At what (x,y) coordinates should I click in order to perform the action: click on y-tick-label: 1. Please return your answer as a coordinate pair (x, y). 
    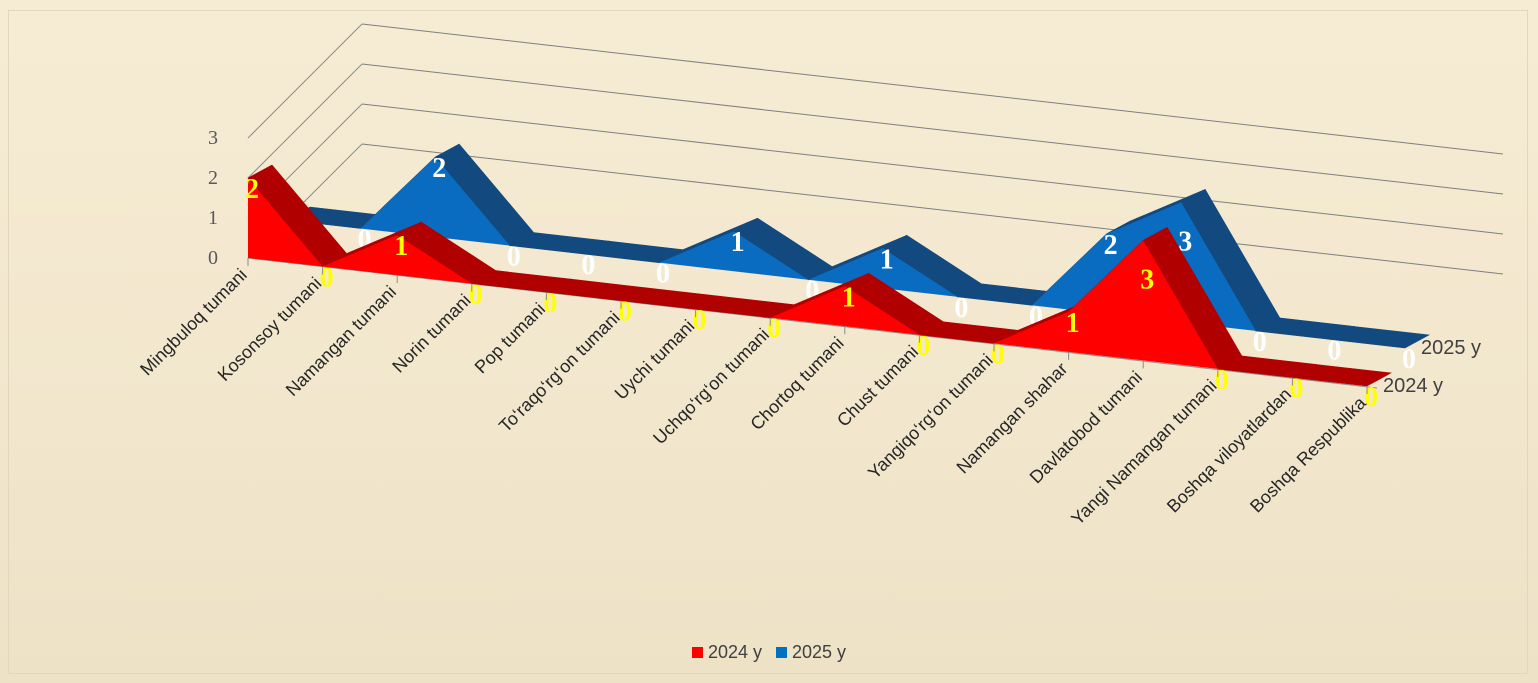
    Looking at the image, I should click on (213, 218).